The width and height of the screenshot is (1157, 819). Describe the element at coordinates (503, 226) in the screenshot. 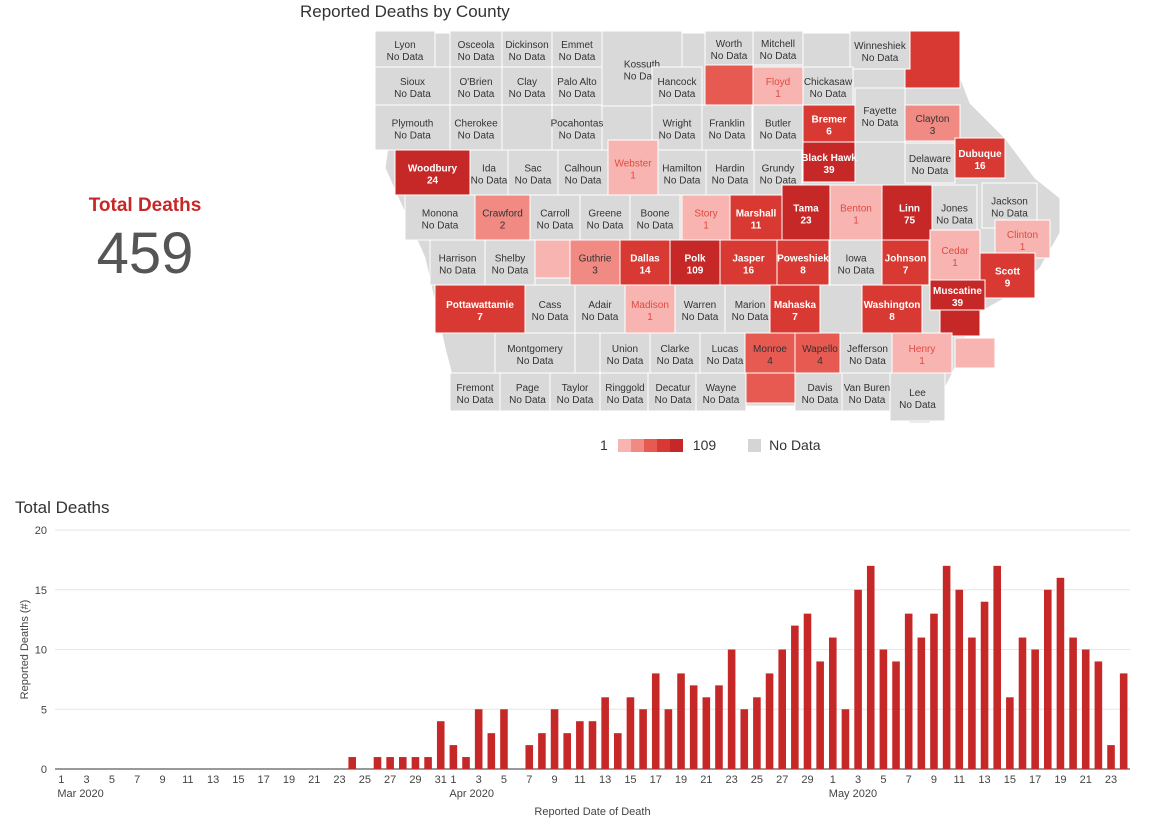

I see `county-value: 2` at that location.